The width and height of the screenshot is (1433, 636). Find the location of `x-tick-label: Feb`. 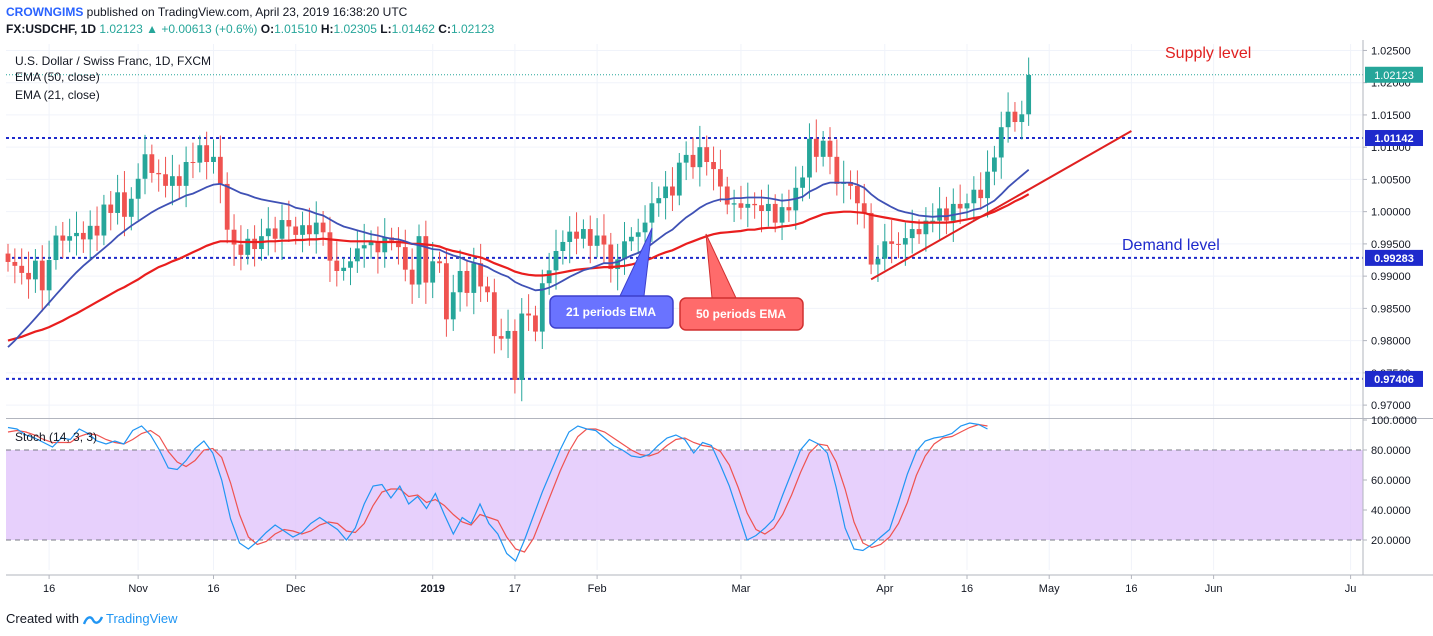

x-tick-label: Feb is located at coordinates (597, 589).